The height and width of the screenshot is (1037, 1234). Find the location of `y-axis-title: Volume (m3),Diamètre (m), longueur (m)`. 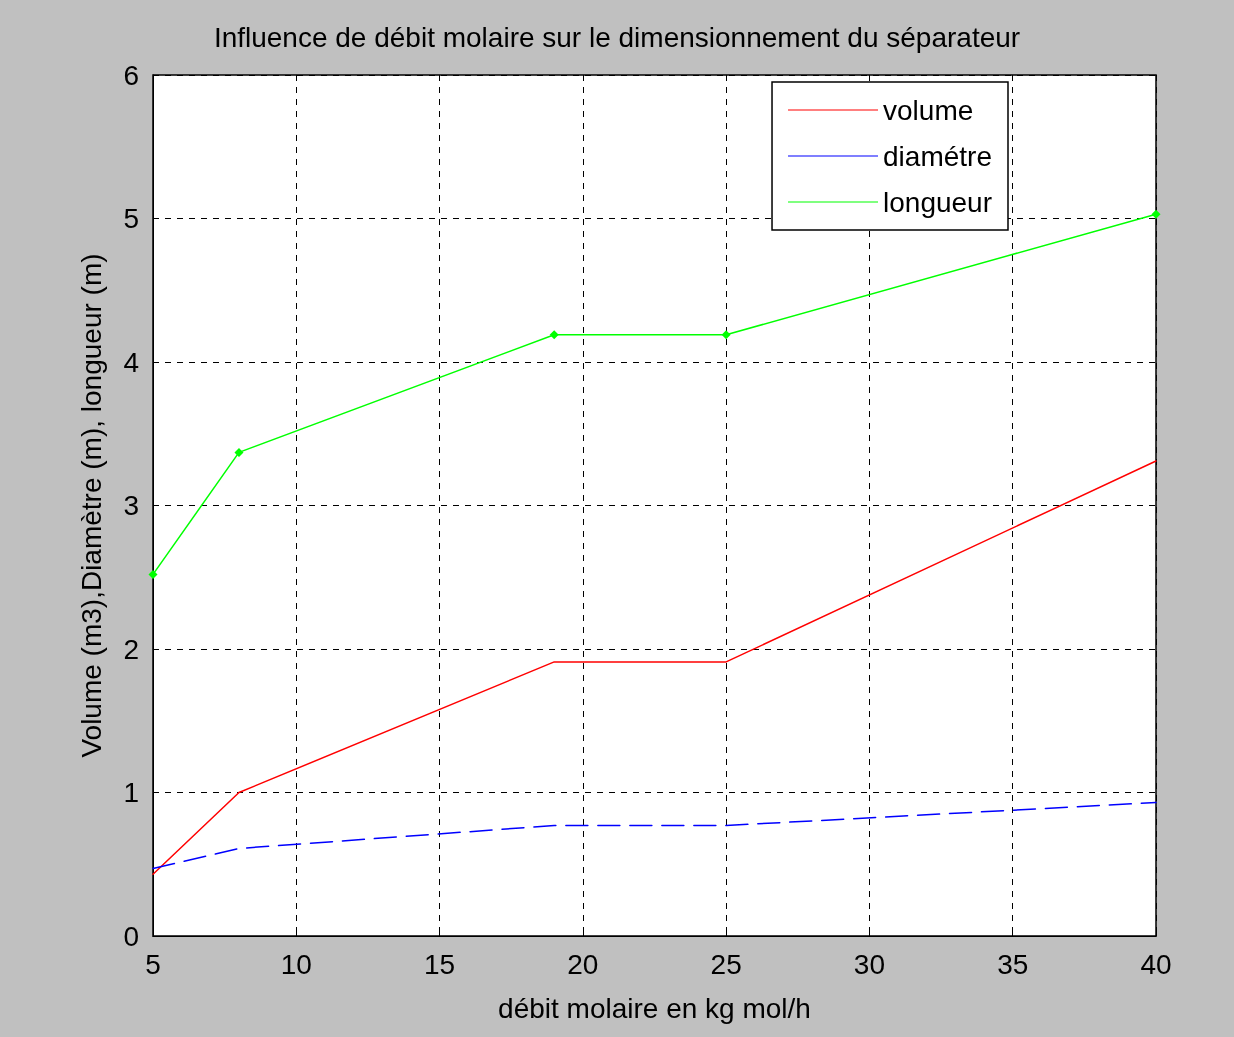

y-axis-title: Volume (m3),Diamètre (m), longueur (m) is located at coordinates (91, 505).